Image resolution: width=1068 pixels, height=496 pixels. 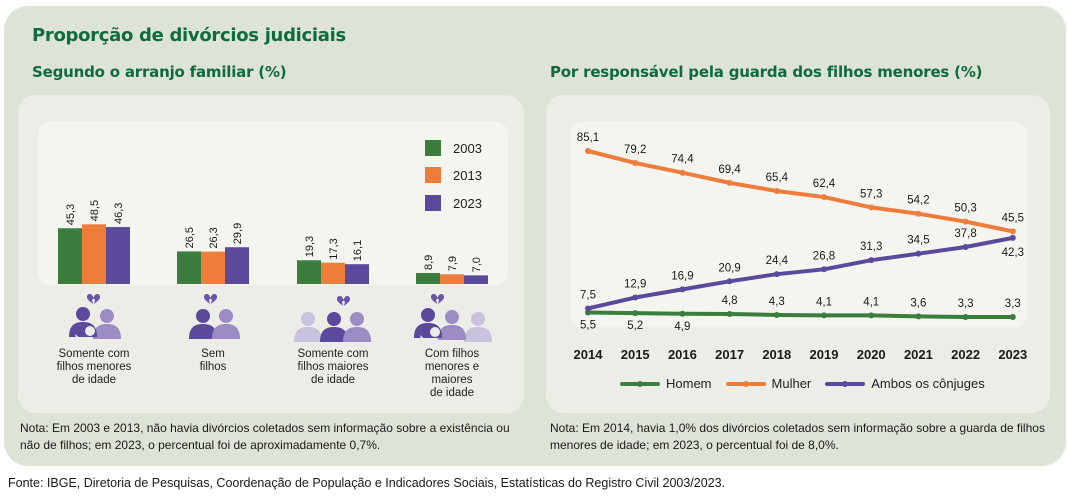 What do you see at coordinates (918, 303) in the screenshot?
I see `point-value-label: 3,6` at bounding box center [918, 303].